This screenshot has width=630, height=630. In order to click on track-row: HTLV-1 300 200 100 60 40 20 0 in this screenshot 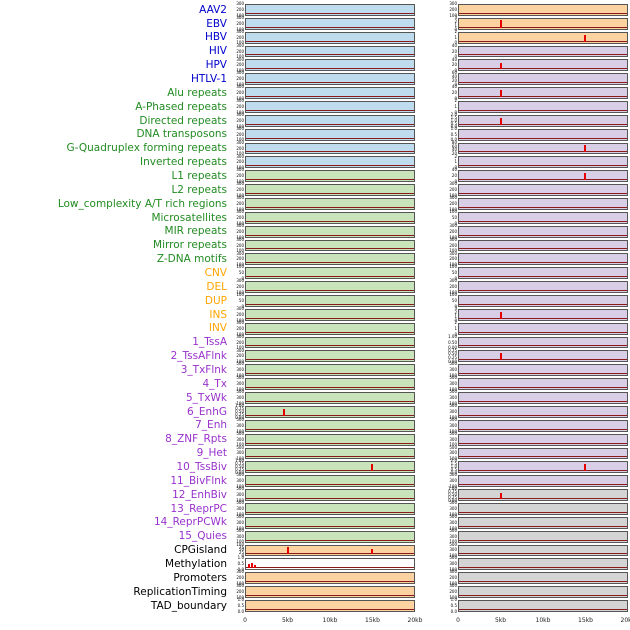, I will do `click(314, 79)`.